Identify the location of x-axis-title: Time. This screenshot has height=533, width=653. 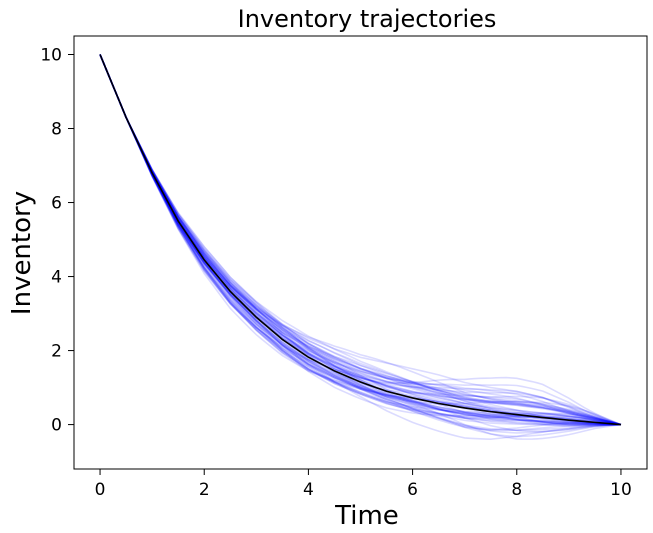
(366, 516).